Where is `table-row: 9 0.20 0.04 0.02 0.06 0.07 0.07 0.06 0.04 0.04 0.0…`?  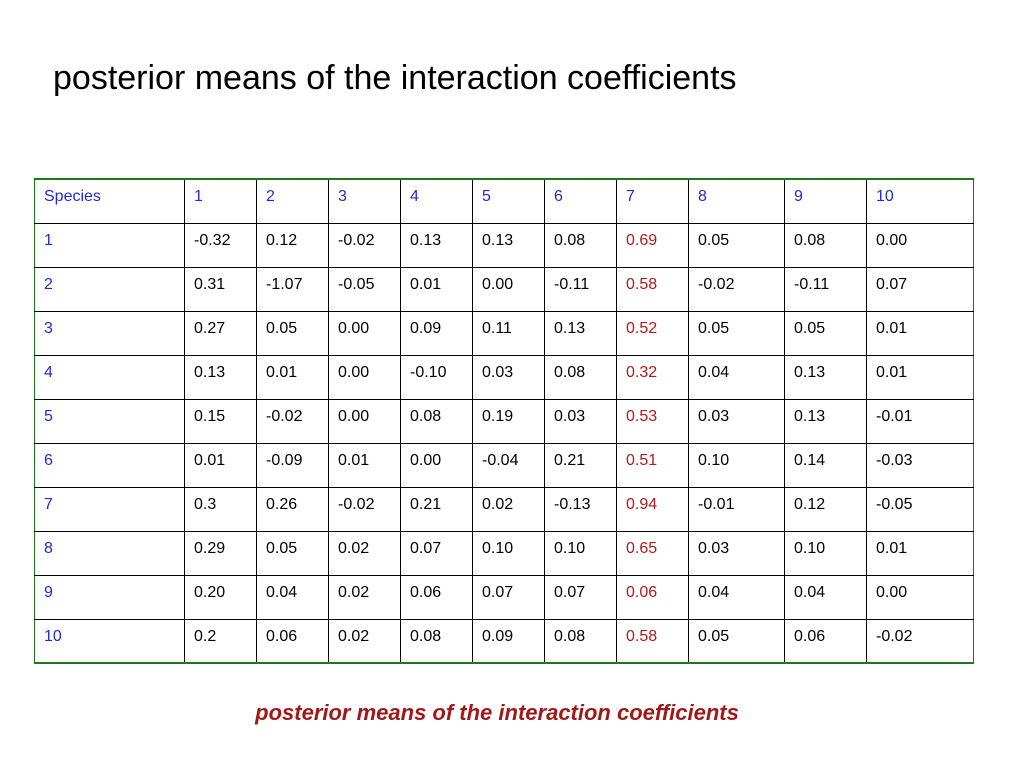
table-row: 9 0.20 0.04 0.02 0.06 0.07 0.07 0.06 0.04 0.04 0.0… is located at coordinates (504, 596).